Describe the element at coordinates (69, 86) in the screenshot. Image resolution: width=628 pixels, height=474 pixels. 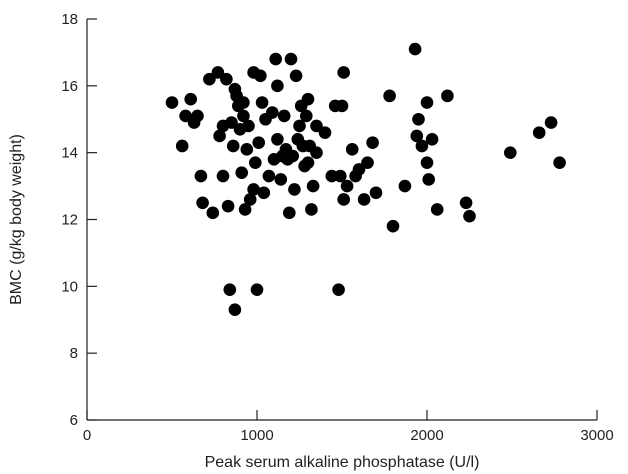
I see `y-tick-label: 16` at that location.